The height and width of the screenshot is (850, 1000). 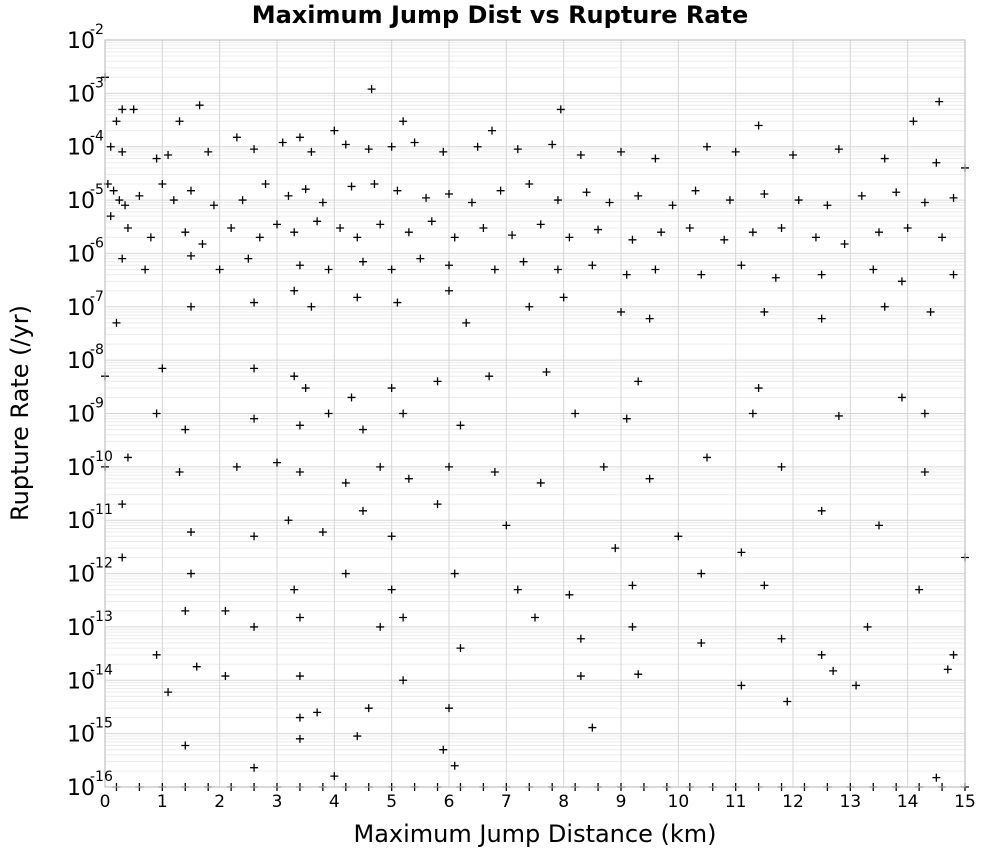 What do you see at coordinates (97, 297) in the screenshot?
I see `y-tick-exponent: -7` at bounding box center [97, 297].